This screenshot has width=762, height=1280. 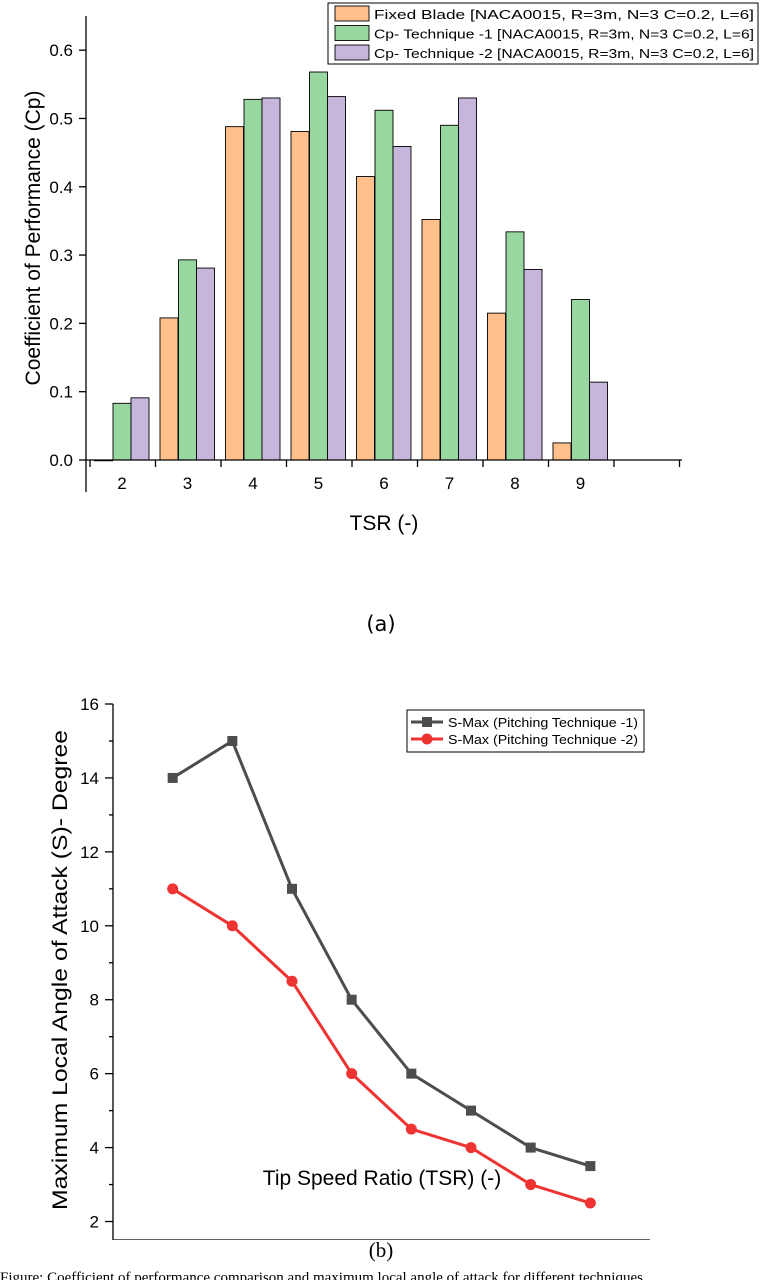 What do you see at coordinates (61, 255) in the screenshot?
I see `y-tick-label: 0.3` at bounding box center [61, 255].